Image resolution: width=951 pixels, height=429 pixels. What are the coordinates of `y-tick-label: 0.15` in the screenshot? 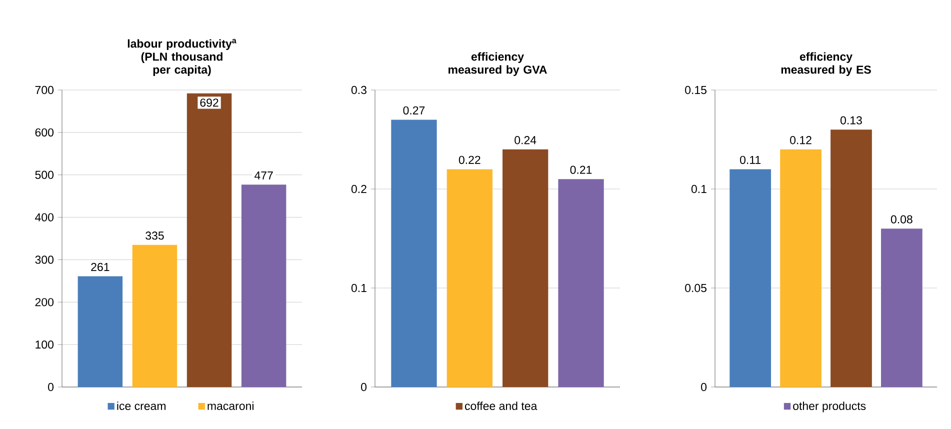 It's located at (695, 90).